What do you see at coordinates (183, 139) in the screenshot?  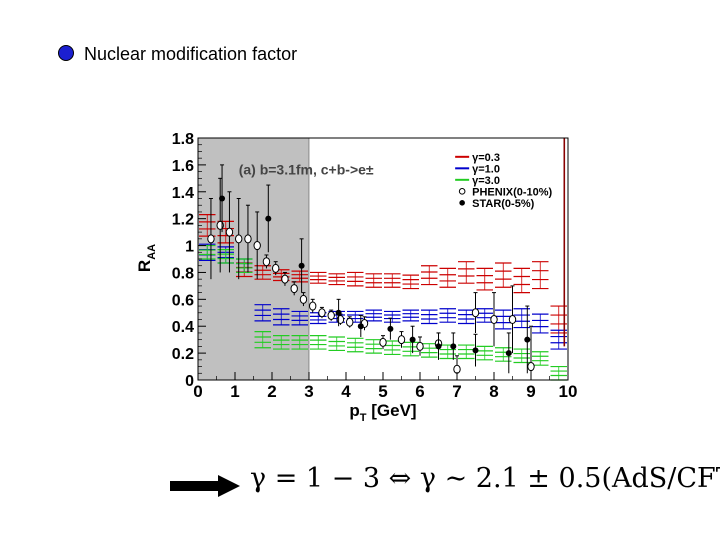 I see `y-tick-label: 1.8` at bounding box center [183, 139].